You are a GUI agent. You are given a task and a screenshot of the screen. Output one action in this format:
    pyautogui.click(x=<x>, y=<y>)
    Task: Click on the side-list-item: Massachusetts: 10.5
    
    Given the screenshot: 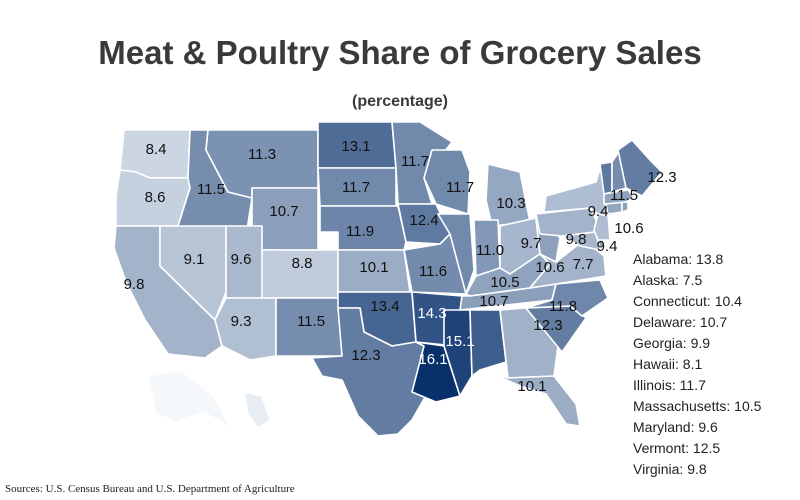 What is the action you would take?
    pyautogui.click(x=697, y=406)
    